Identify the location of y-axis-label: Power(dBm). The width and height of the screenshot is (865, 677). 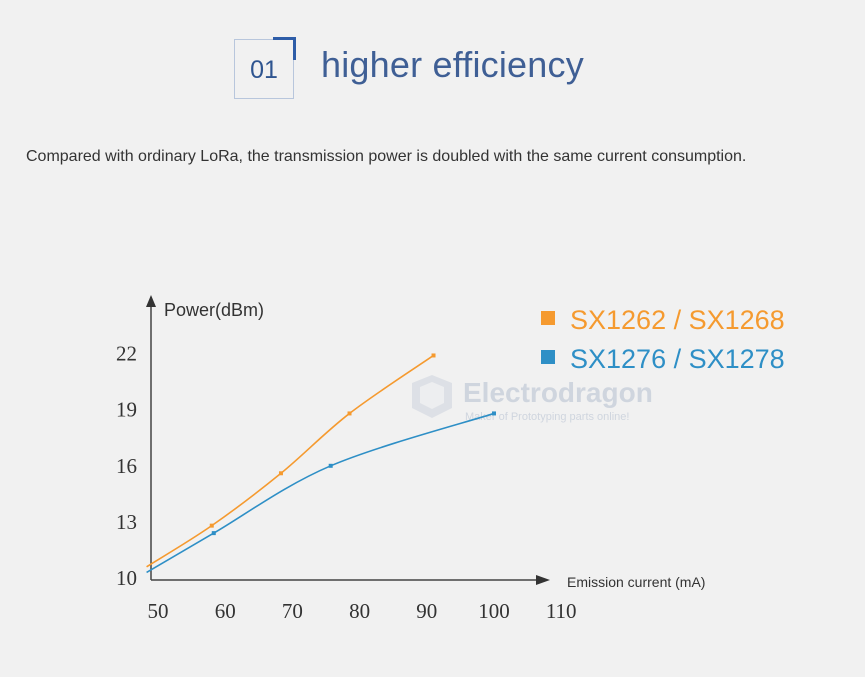
(214, 310).